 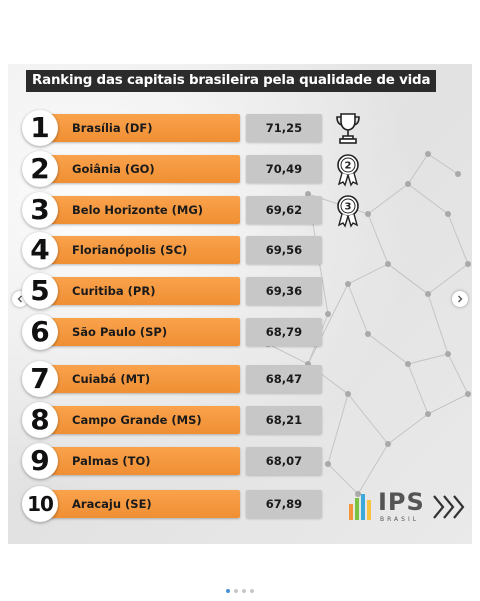 I want to click on rank-number: 2, so click(x=40, y=169).